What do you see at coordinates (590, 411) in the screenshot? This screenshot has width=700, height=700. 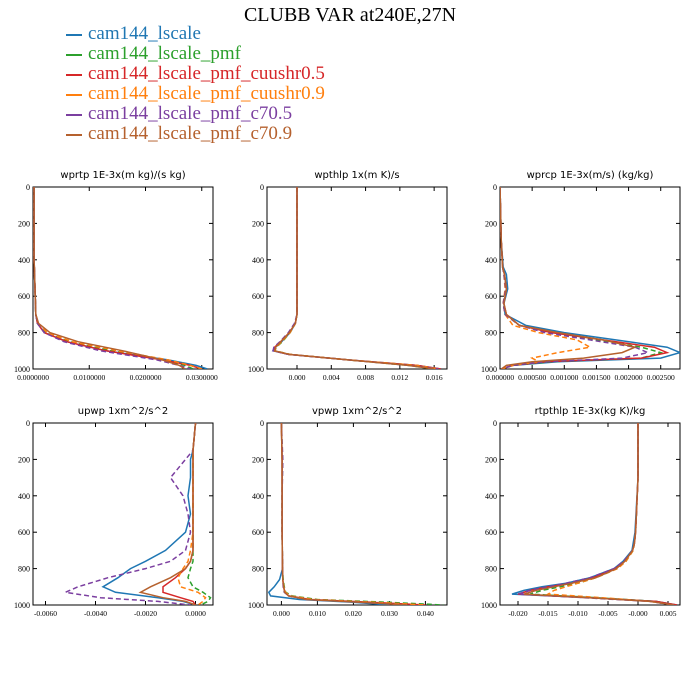 I see `panel-title: rtpthlp 1E-3x(kg K)/kg` at bounding box center [590, 411].